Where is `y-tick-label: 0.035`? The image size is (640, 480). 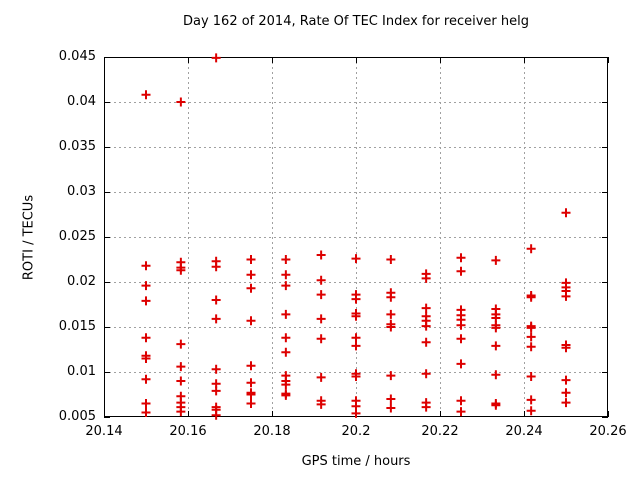
y-tick-label: 0.035 is located at coordinates (77, 146).